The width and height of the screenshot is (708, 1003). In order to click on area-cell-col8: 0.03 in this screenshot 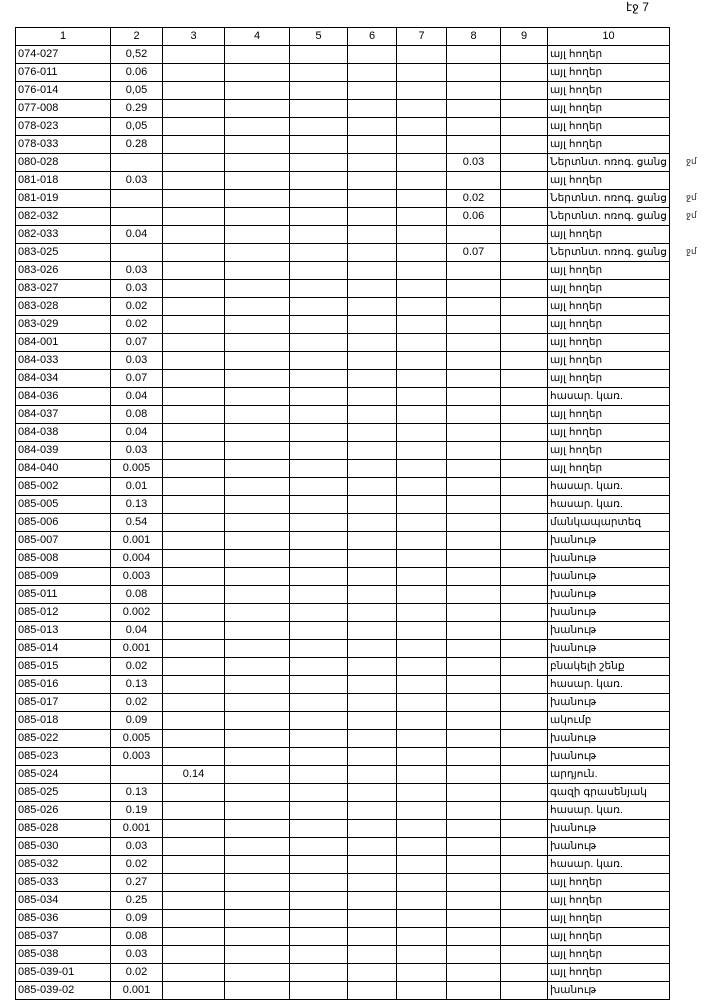, I will do `click(473, 162)`.